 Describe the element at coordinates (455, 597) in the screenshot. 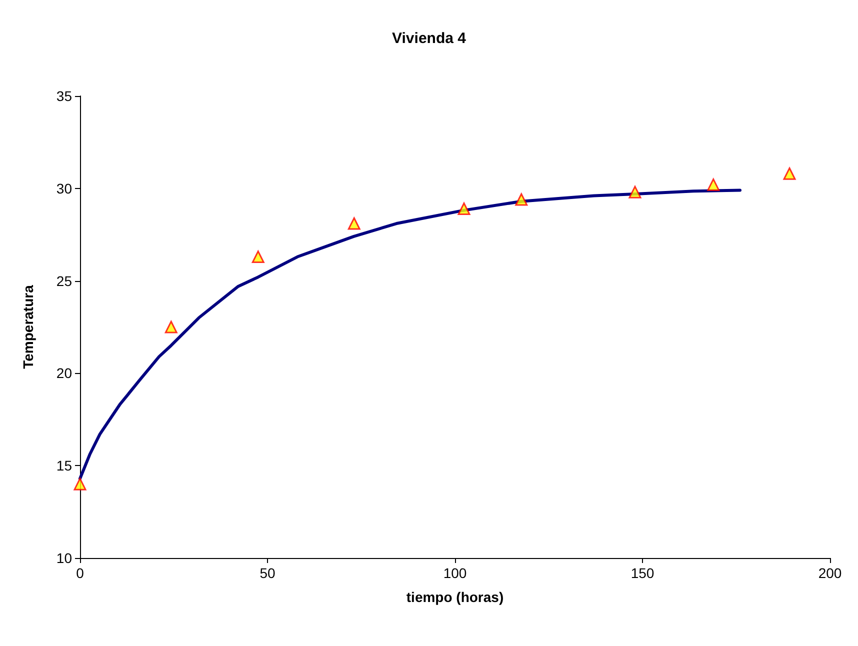

I see `x-axis-title: tiempo (horas)` at that location.